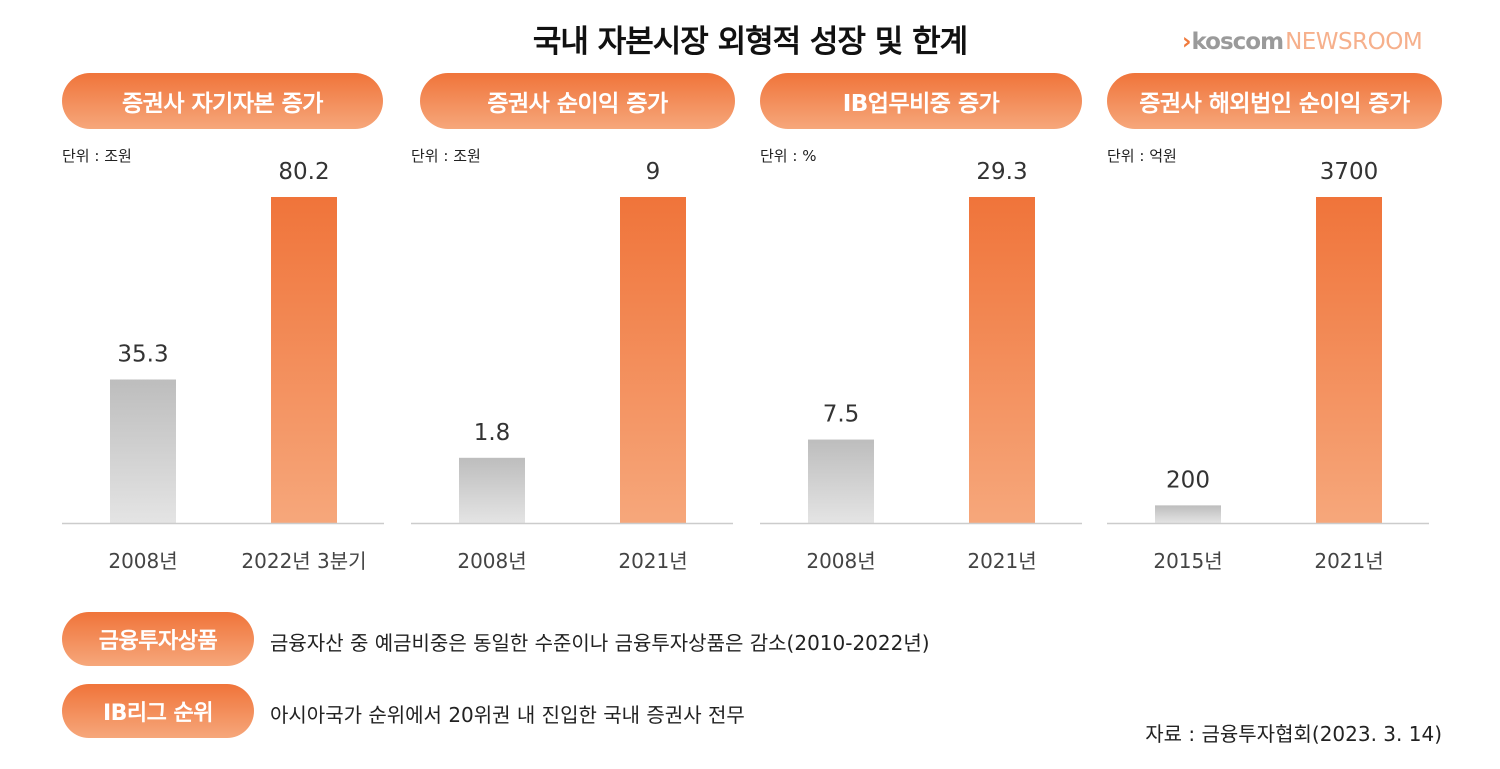 The height and width of the screenshot is (769, 1500). I want to click on chart-title-4: 증권사 해외법인 순이익 증가, so click(1274, 101).